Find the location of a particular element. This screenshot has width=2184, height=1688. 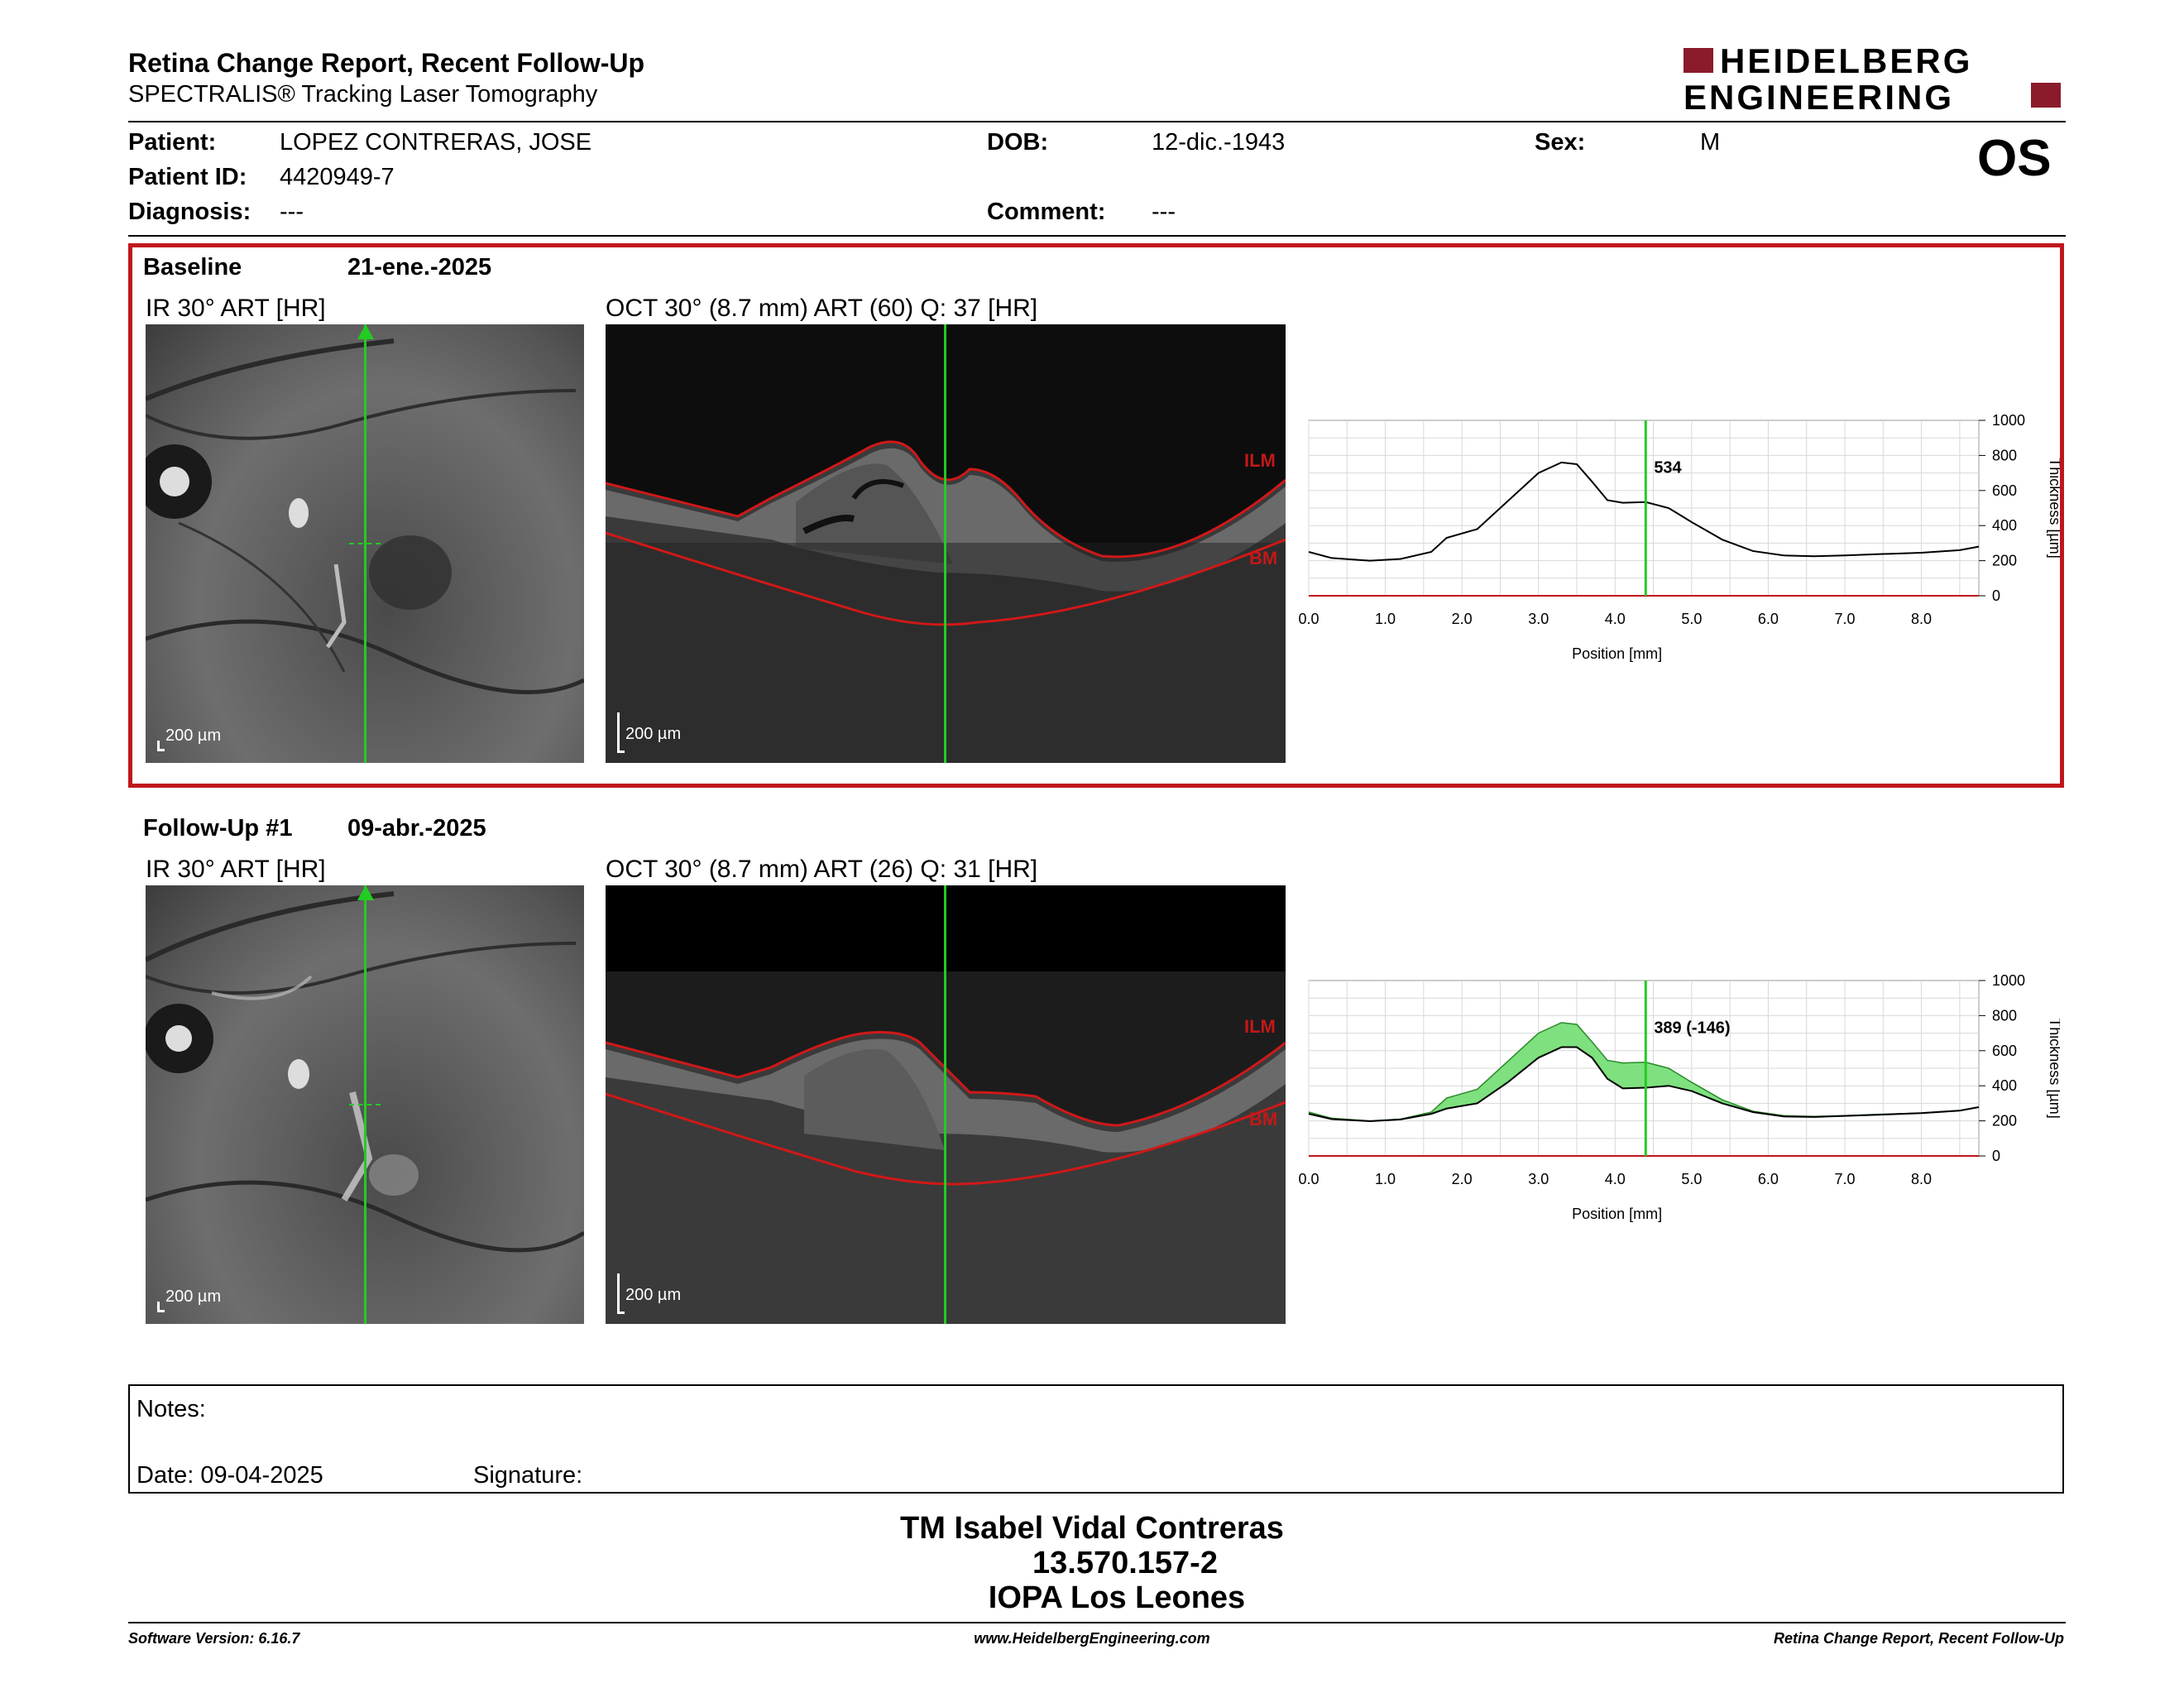

baseline-oct-scan-line is located at coordinates (945, 543).